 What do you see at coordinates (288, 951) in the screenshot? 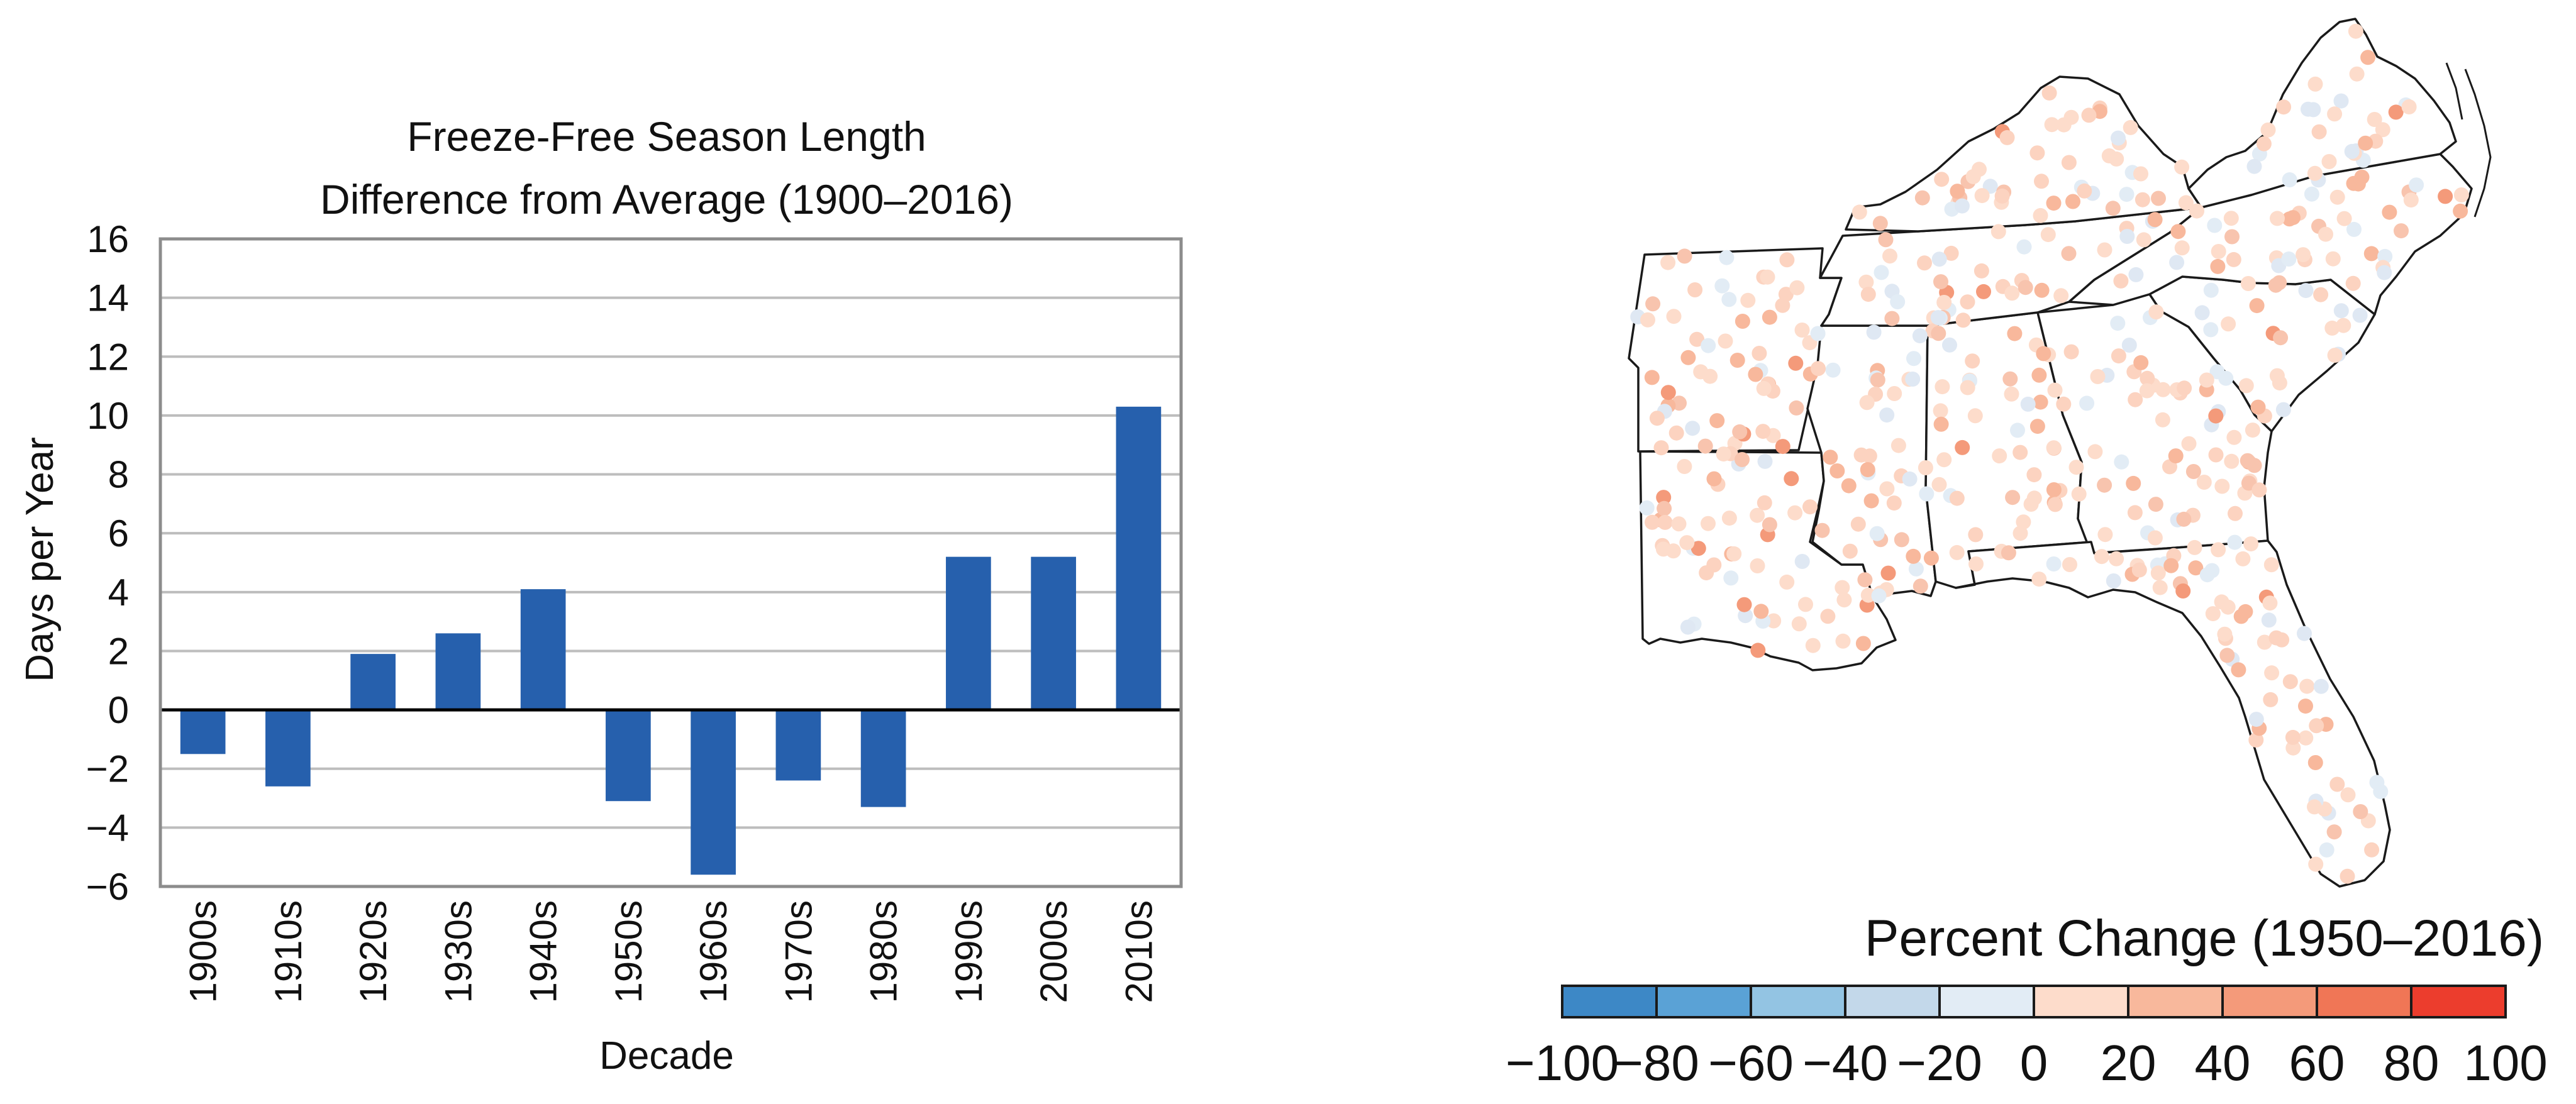
I see `x-tick-label: 1910s` at bounding box center [288, 951].